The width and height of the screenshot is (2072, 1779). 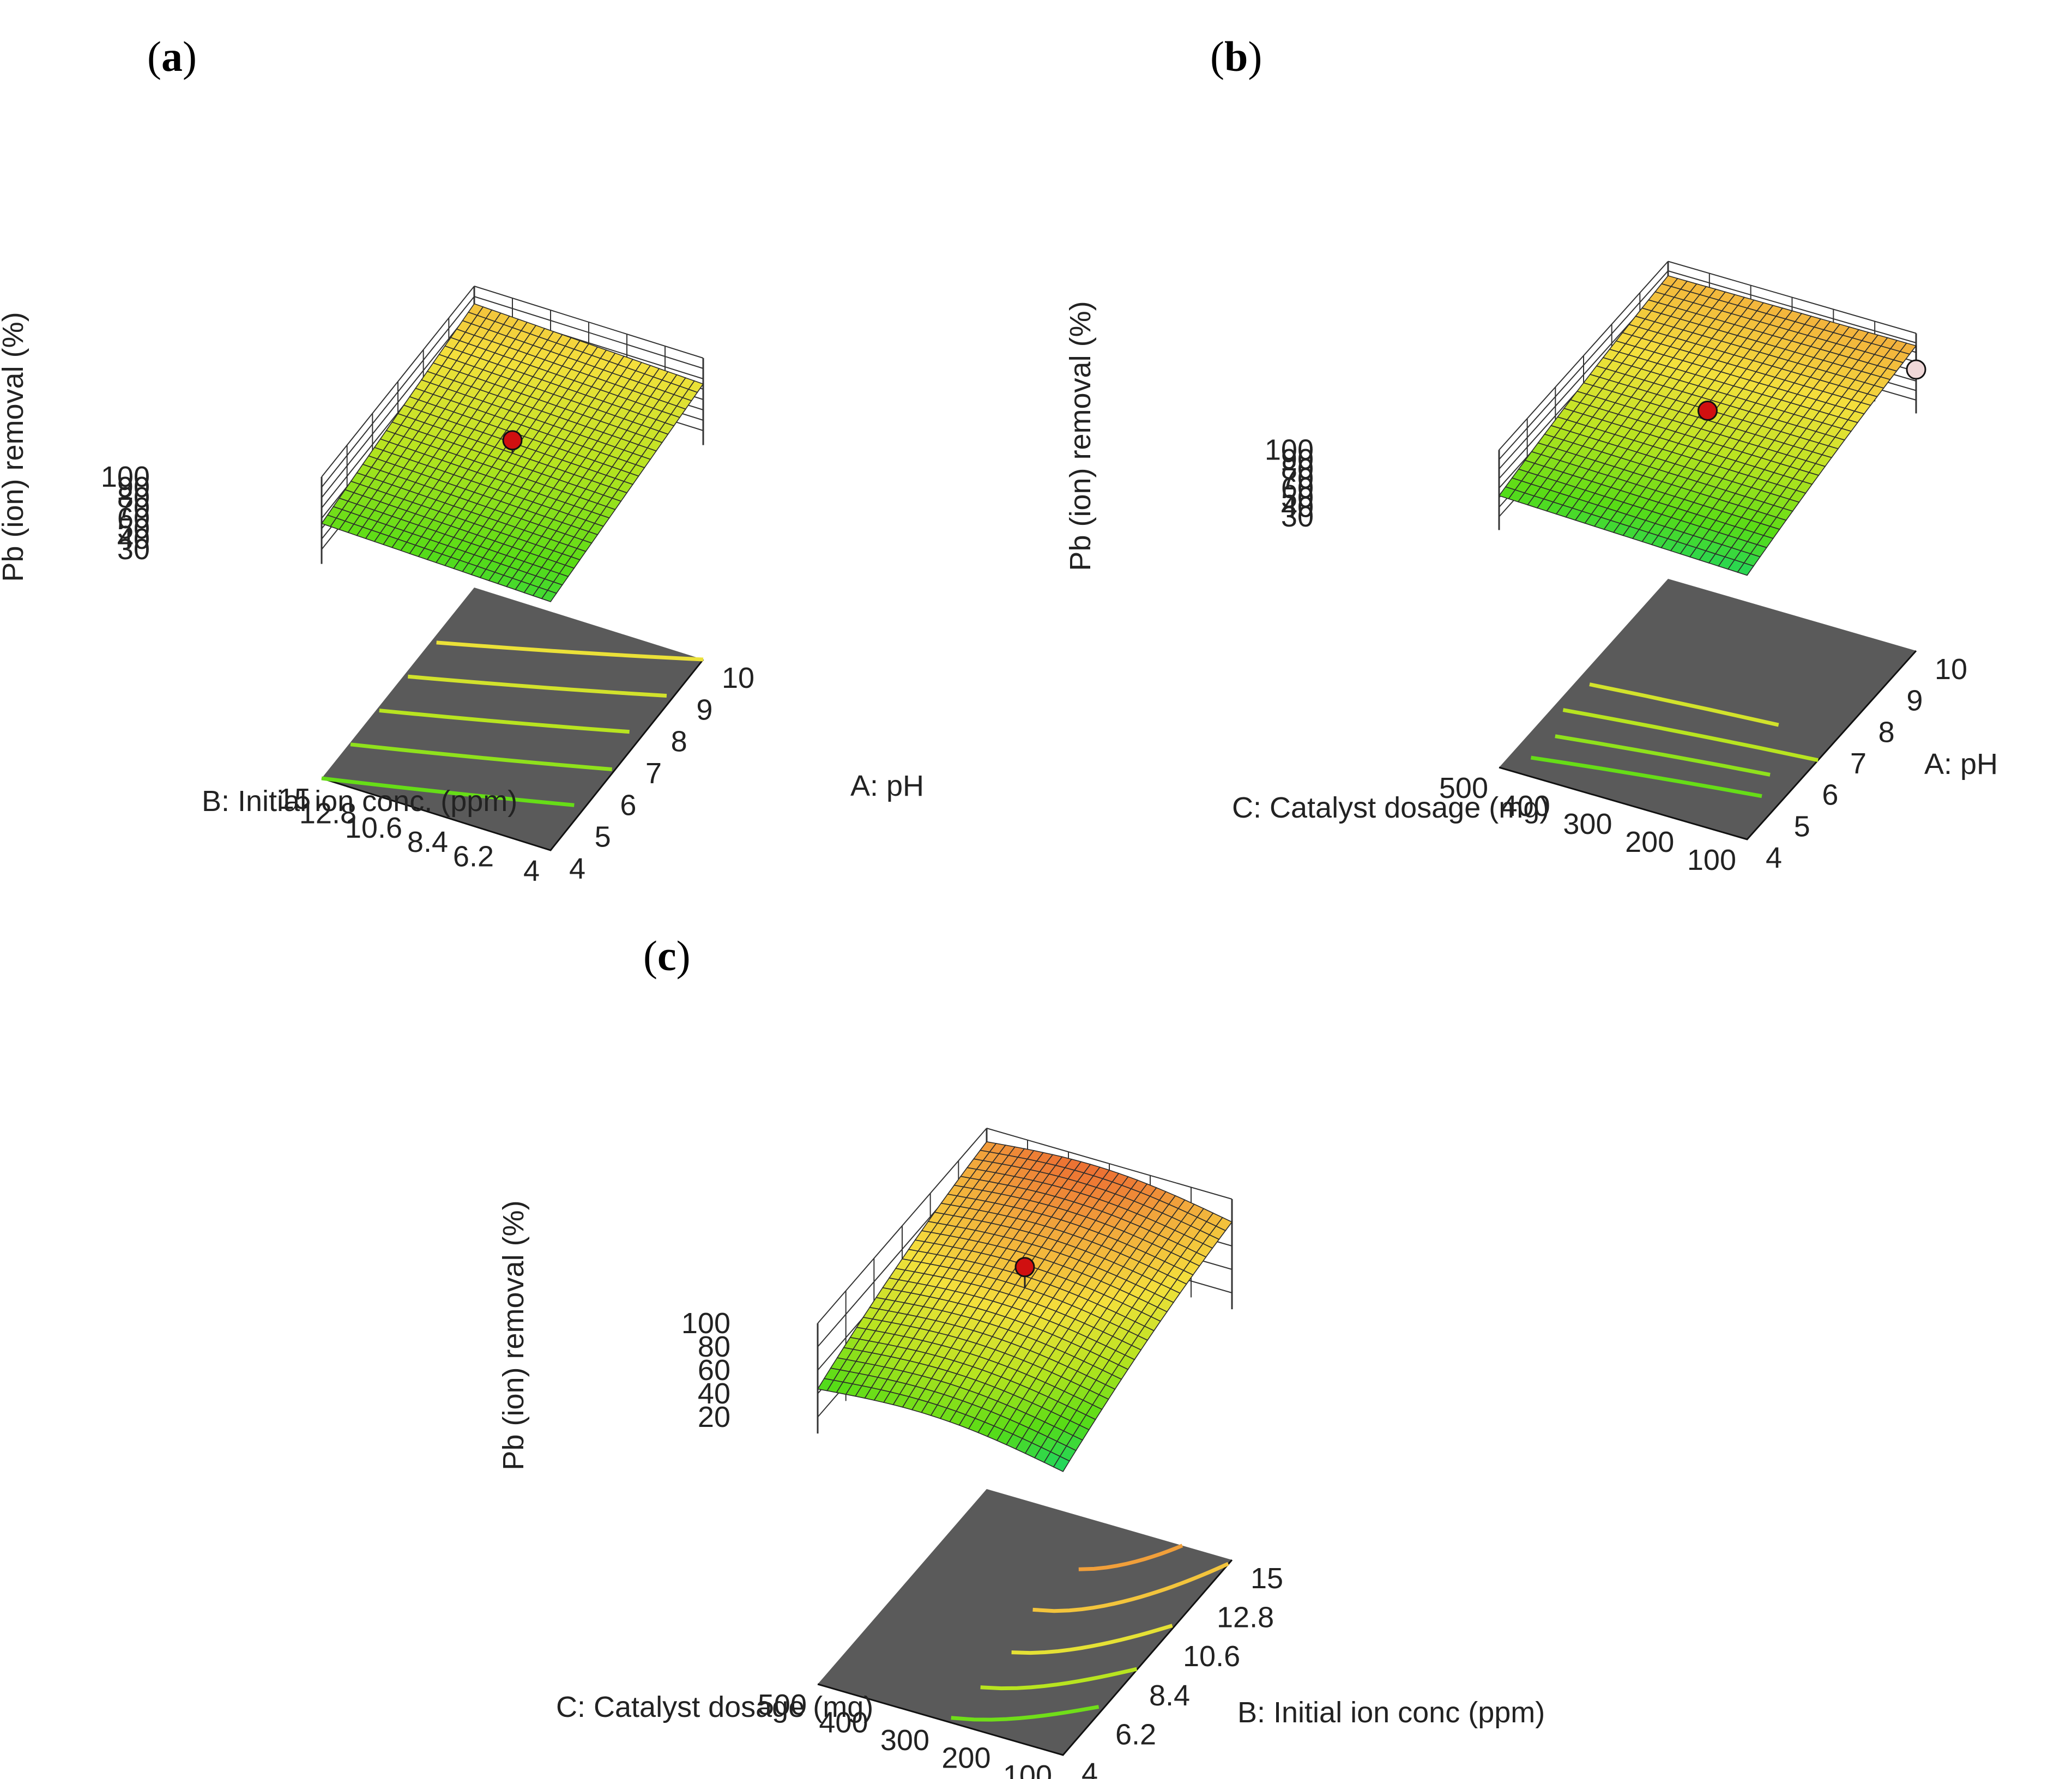 What do you see at coordinates (714, 1417) in the screenshot?
I see `z-tick-label: 20` at bounding box center [714, 1417].